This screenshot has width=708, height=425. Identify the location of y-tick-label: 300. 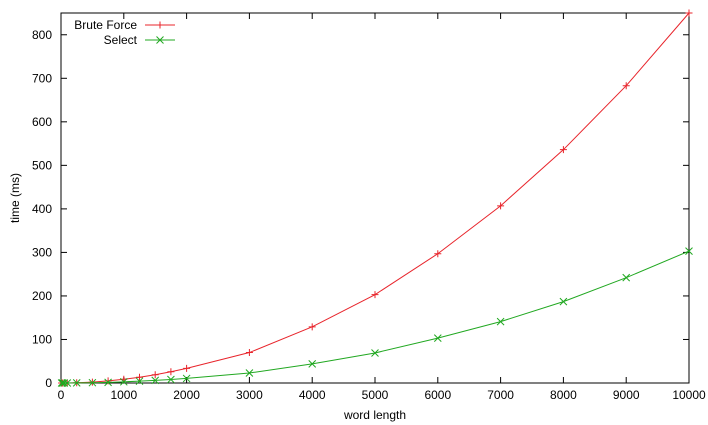
(42, 252).